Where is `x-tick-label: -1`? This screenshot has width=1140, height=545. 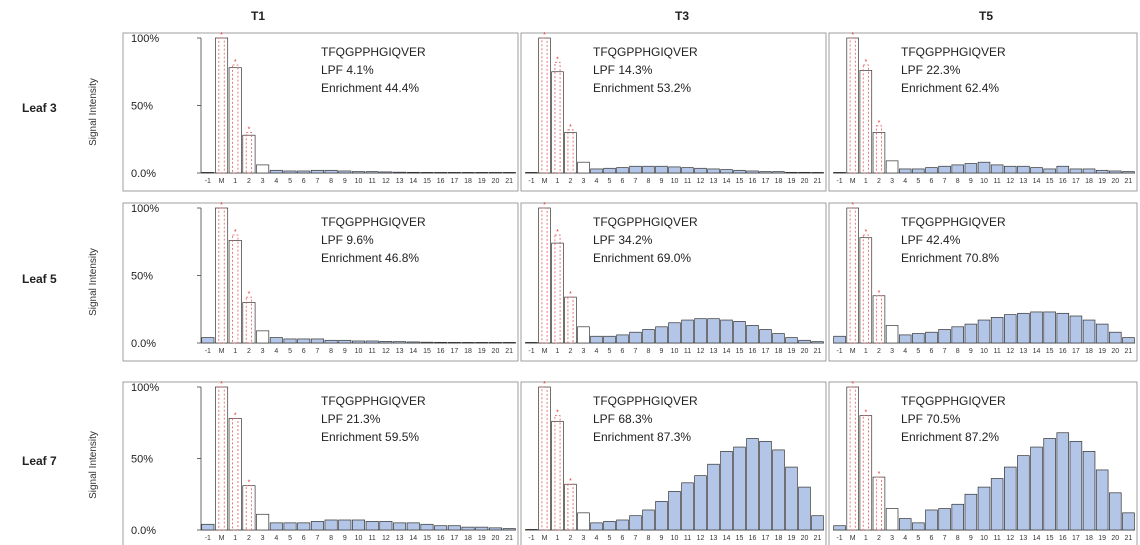 x-tick-label: -1 is located at coordinates (531, 351).